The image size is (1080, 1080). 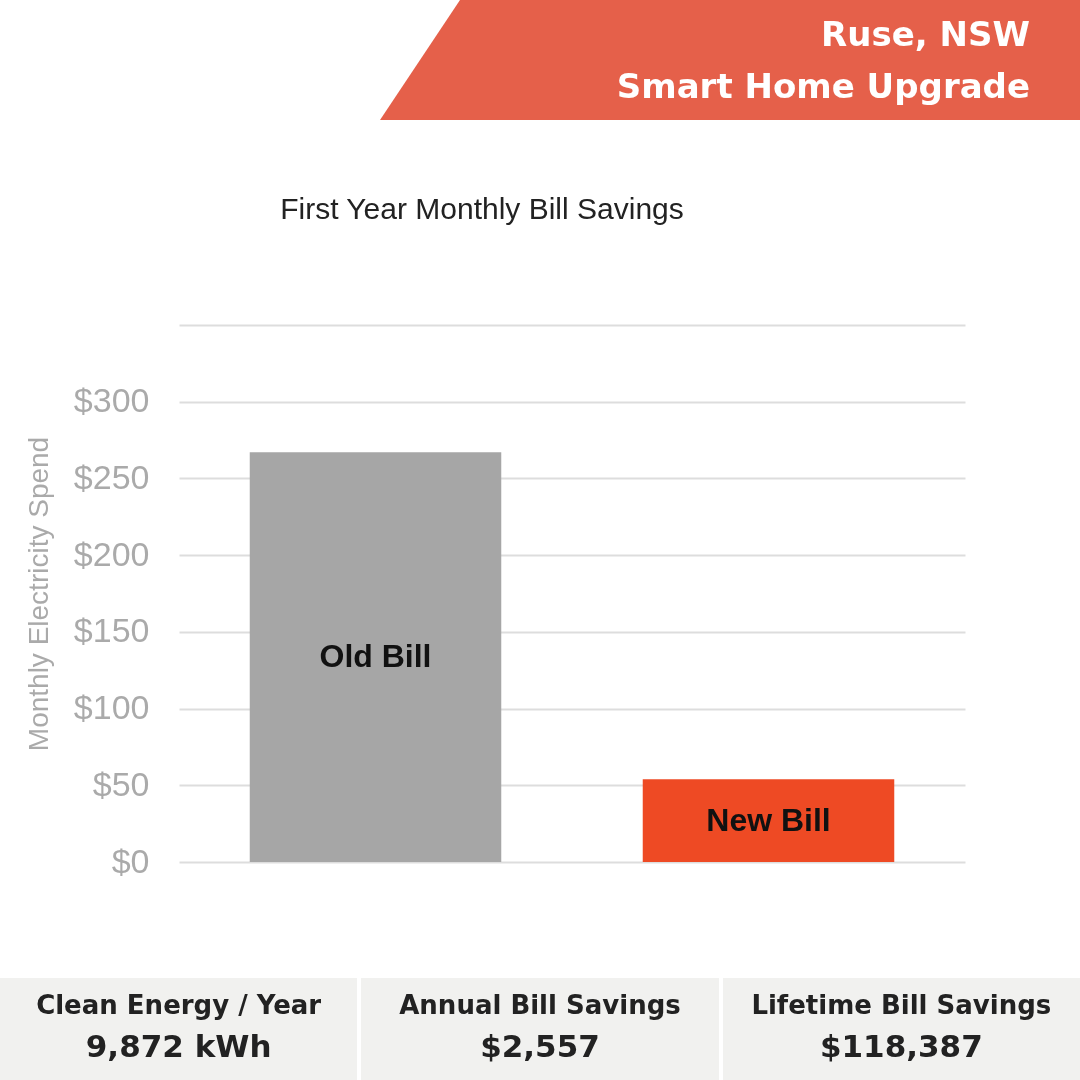 What do you see at coordinates (178, 1046) in the screenshot?
I see `text: 9,872 kWh` at bounding box center [178, 1046].